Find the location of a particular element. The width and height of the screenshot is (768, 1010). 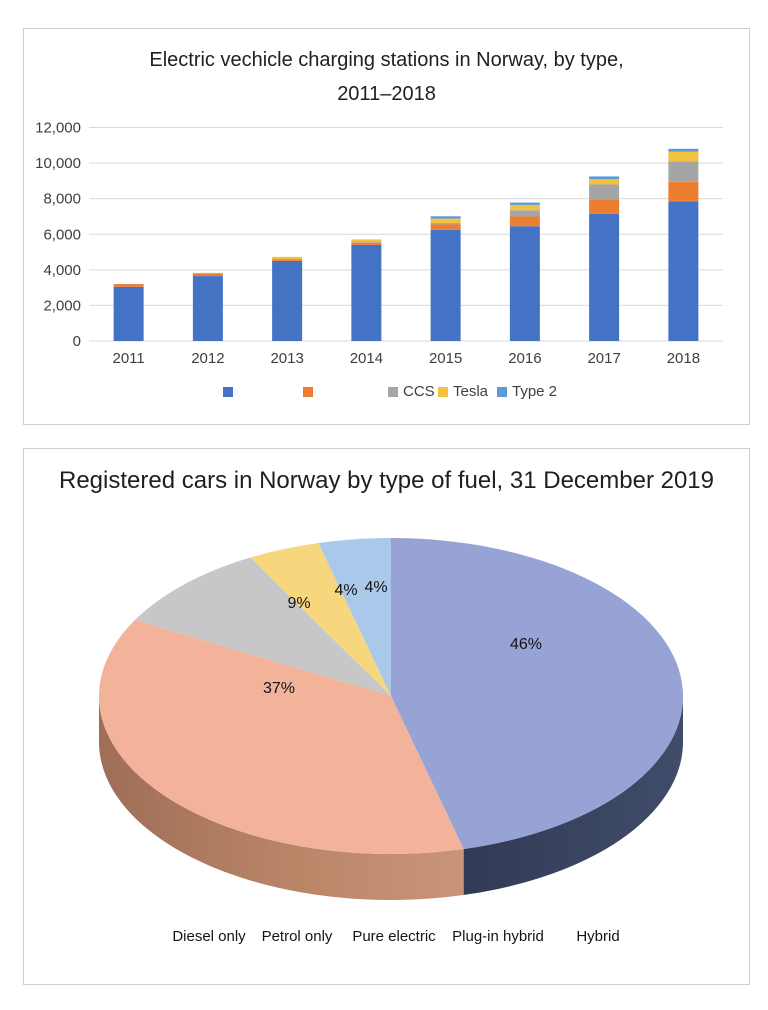

pie-slice-label: 46% is located at coordinates (526, 644).